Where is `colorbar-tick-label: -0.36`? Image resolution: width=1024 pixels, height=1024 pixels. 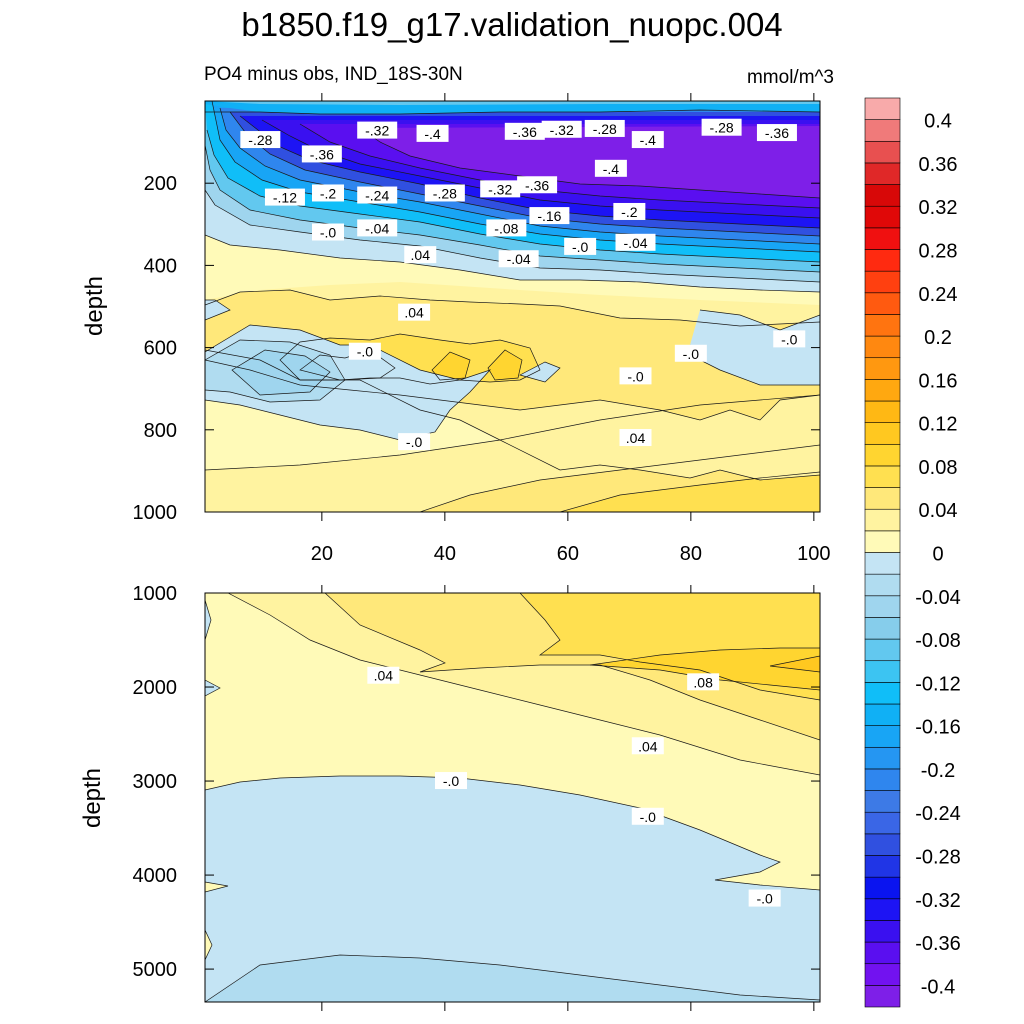
colorbar-tick-label: -0.36 is located at coordinates (938, 944).